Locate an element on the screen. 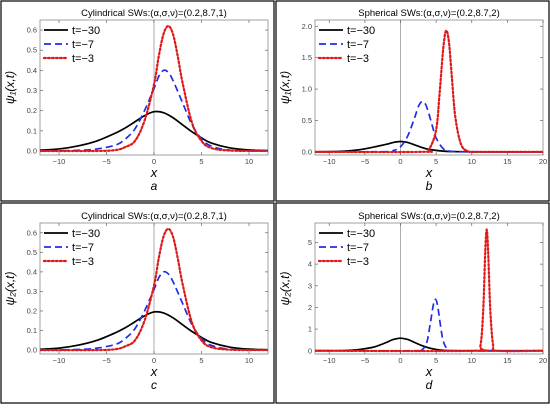 The width and height of the screenshot is (550, 409). y-tick-label: 2 is located at coordinates (310, 307).